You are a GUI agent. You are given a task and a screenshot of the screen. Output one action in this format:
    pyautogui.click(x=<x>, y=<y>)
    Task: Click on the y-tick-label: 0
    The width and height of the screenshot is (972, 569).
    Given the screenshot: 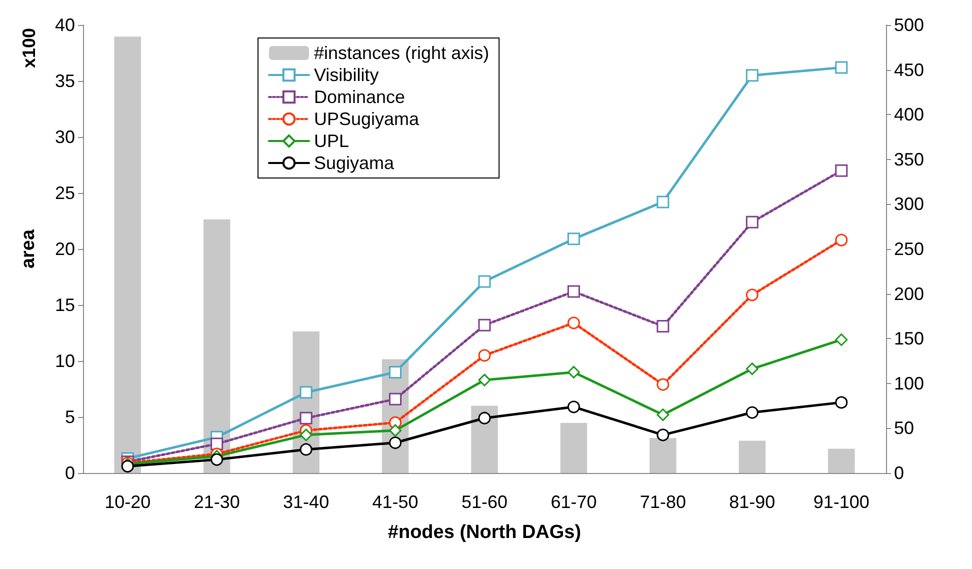 What is the action you would take?
    pyautogui.click(x=69, y=473)
    